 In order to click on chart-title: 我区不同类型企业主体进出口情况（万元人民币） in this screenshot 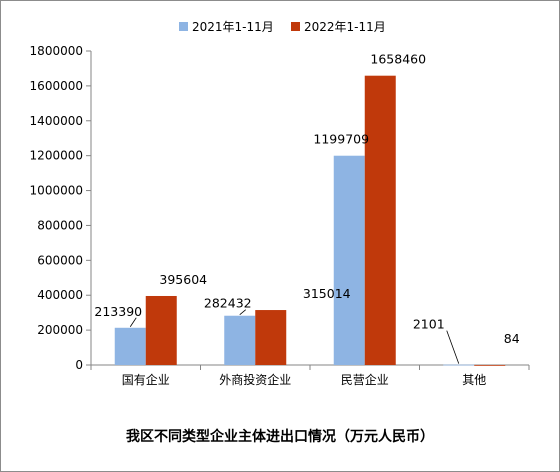, I will do `click(280, 437)`.